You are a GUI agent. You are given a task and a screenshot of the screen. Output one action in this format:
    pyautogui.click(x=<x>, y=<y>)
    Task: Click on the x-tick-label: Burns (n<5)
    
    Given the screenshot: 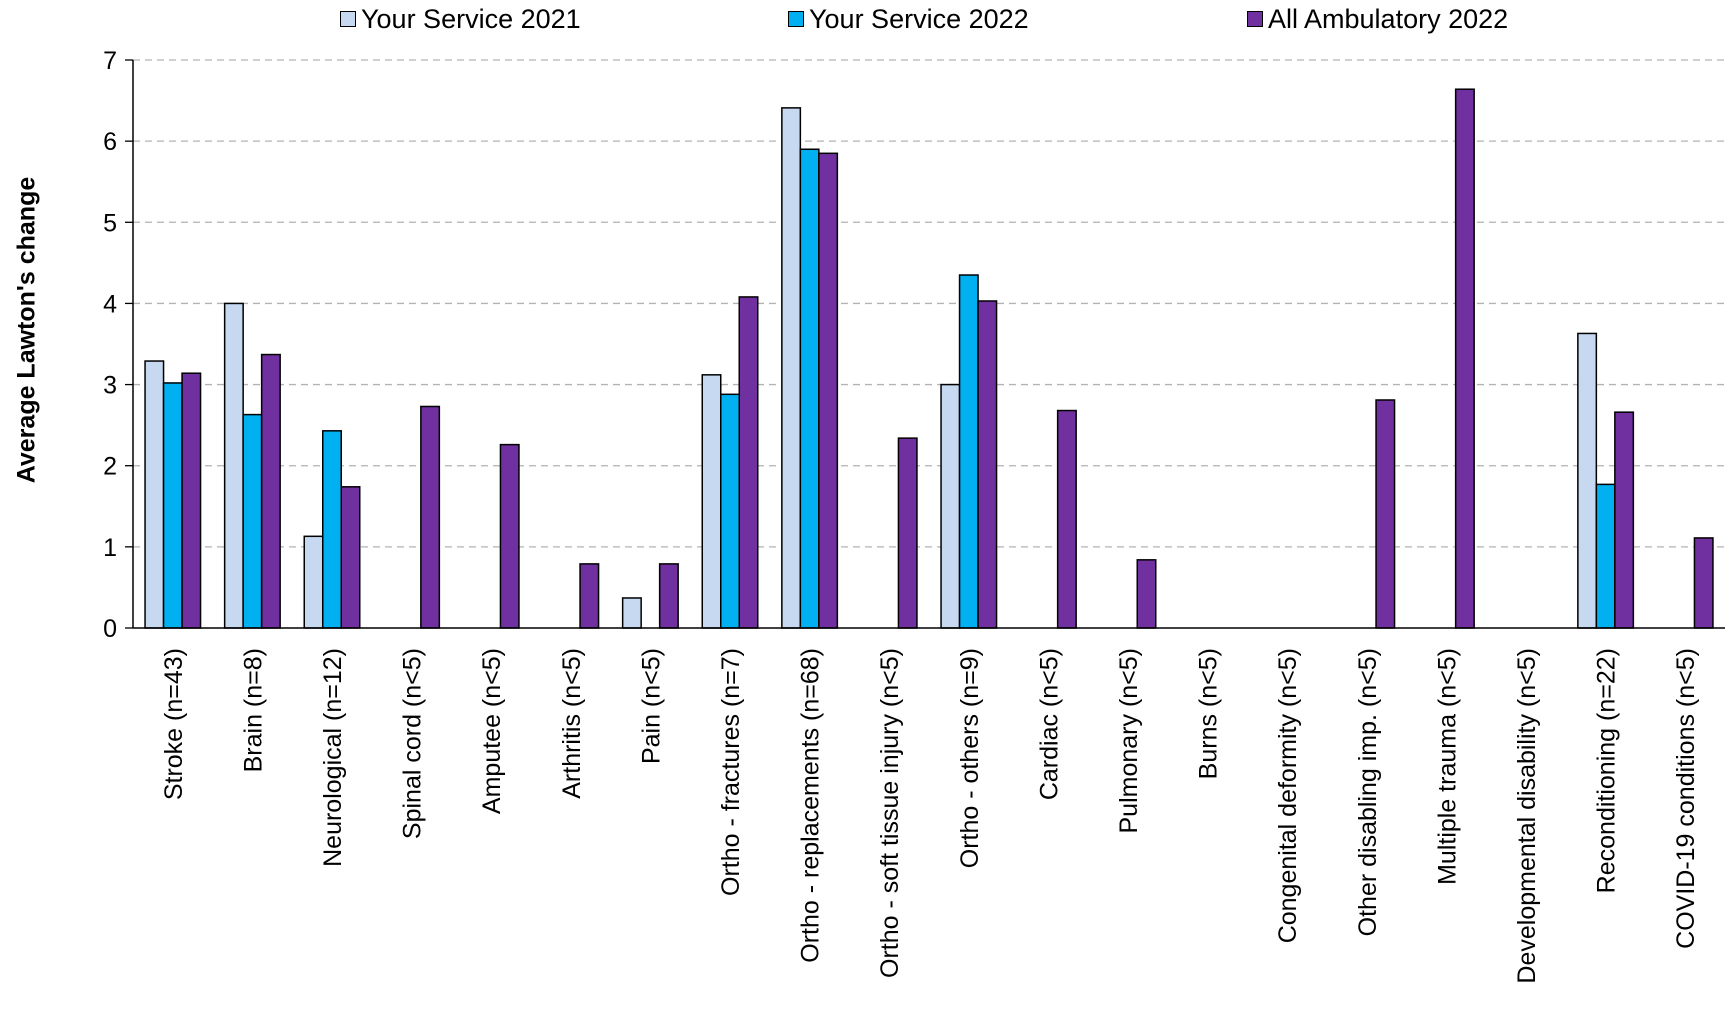 What is the action you would take?
    pyautogui.click(x=1209, y=713)
    